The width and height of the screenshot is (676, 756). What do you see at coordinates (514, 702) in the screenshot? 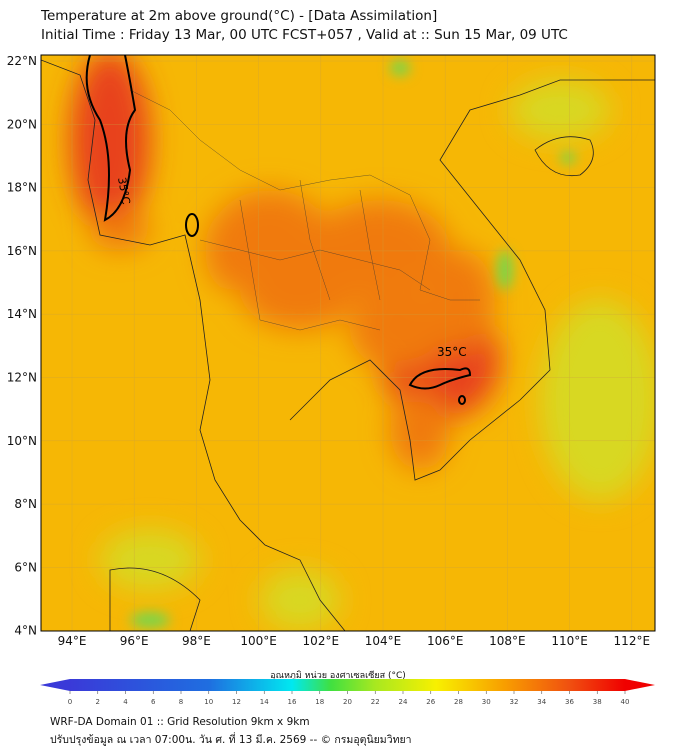
I see `colorbar-tick-label: 32` at bounding box center [514, 702].